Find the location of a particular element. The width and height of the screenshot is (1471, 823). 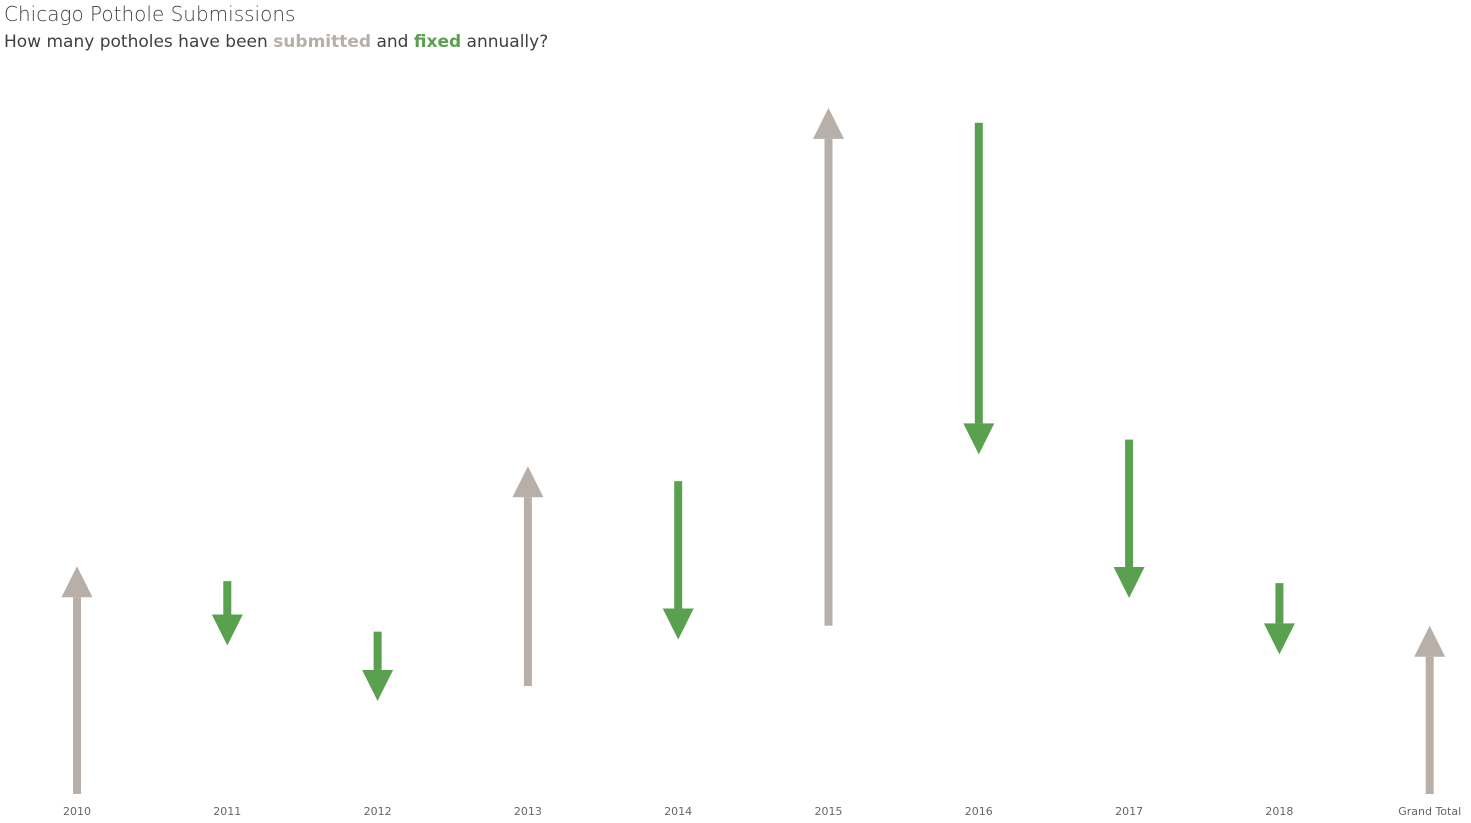

arrow-fixed-2017 is located at coordinates (1129, 518).